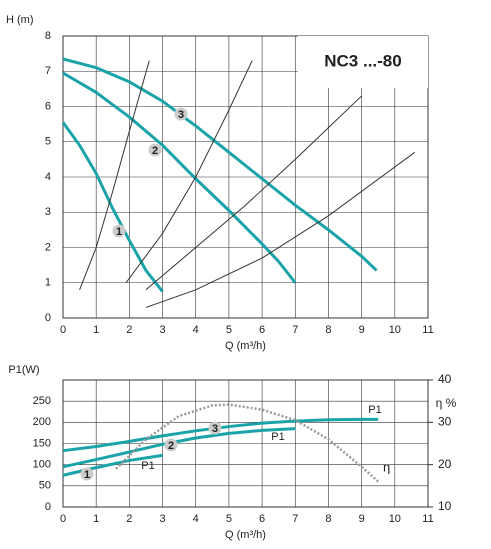 This screenshot has height=549, width=491. I want to click on chart-title: NC3 ...-80, so click(362, 60).